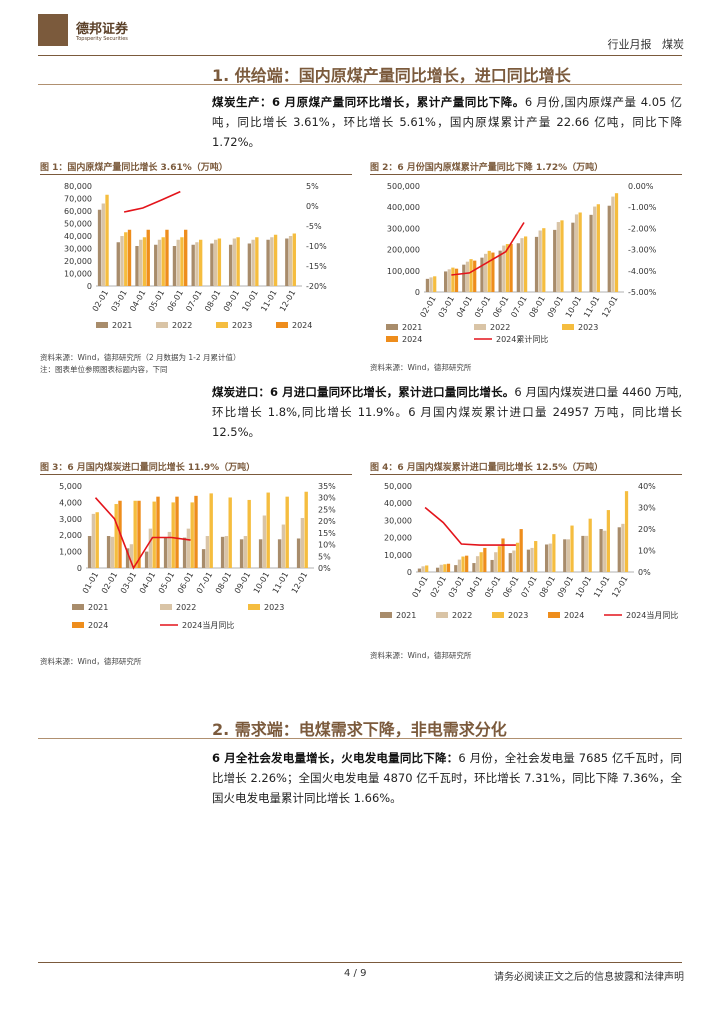 This screenshot has width=724, height=1024. What do you see at coordinates (90, 583) in the screenshot?
I see `fig3-xtick-label: 01-01` at bounding box center [90, 583].